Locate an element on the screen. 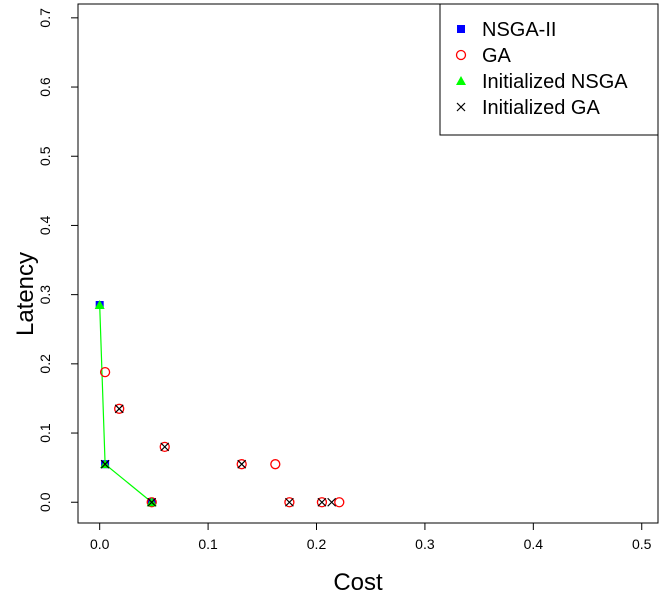 Image resolution: width=662 pixels, height=604 pixels. y-axis-title: Latency is located at coordinates (25, 294).